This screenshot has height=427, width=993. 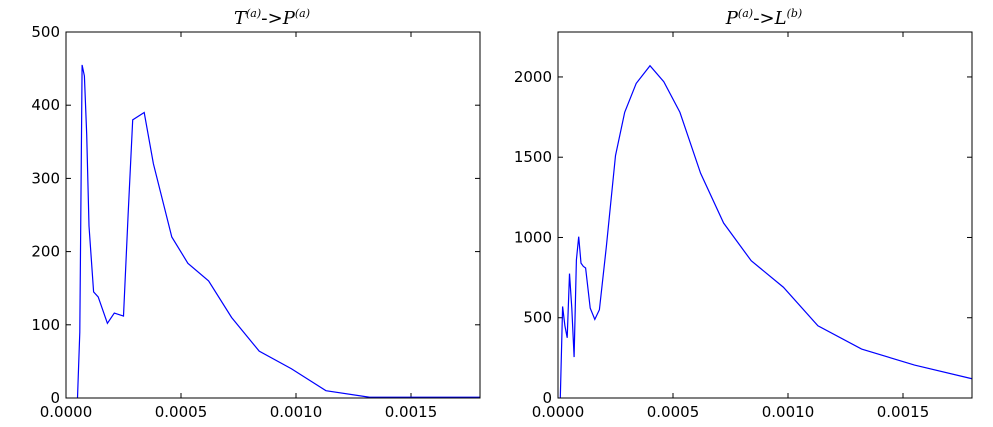 I want to click on chart-right-xtick-label: 0.0000, so click(x=558, y=412).